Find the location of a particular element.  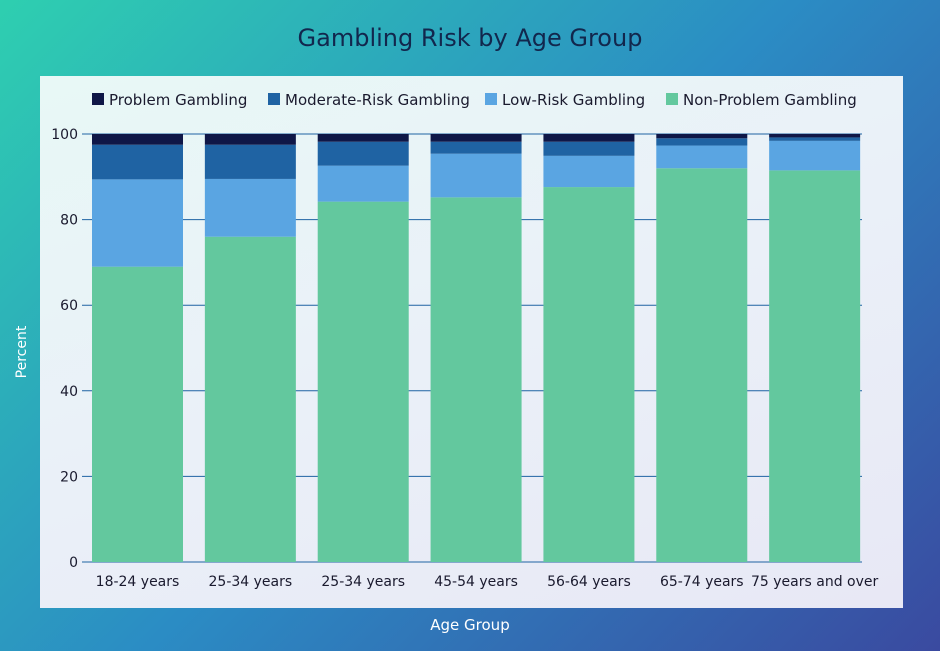

y-tick-label: 60 is located at coordinates (69, 306).